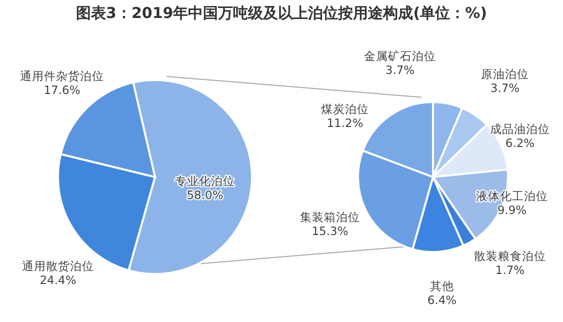 The height and width of the screenshot is (322, 563). Describe the element at coordinates (512, 196) in the screenshot. I see `slice-label: 液体化工泊位` at that location.